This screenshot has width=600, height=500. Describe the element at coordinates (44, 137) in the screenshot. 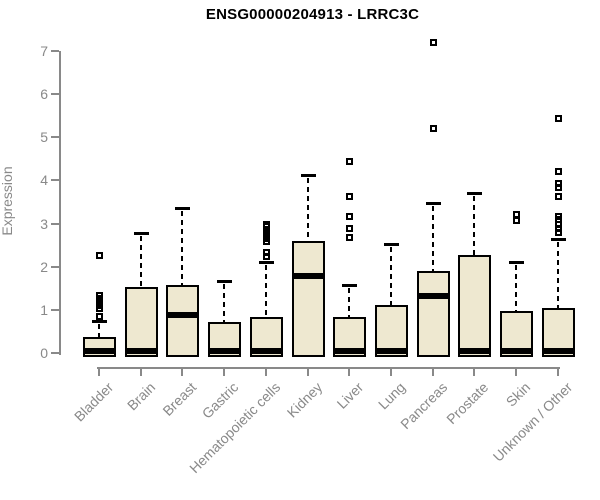

I see `y-tick-label: 5` at that location.